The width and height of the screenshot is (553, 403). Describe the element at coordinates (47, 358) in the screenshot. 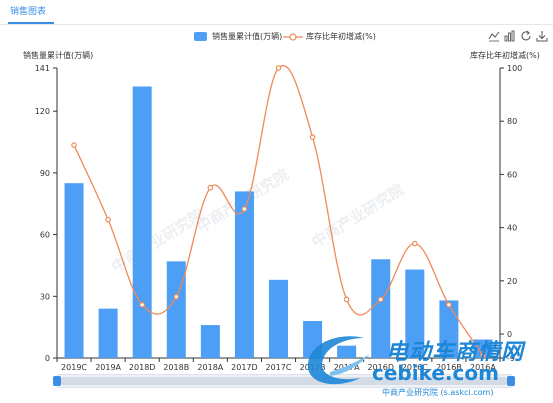

I see `y-left-tick-label: 0` at that location.